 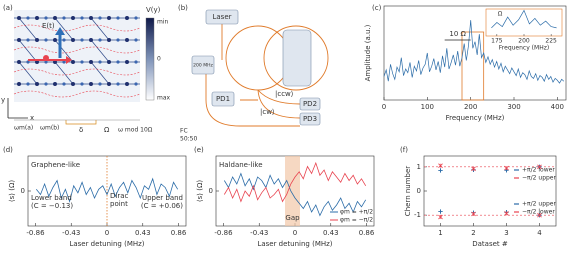 I want to click on pd1-label: PD1, so click(x=223, y=99).